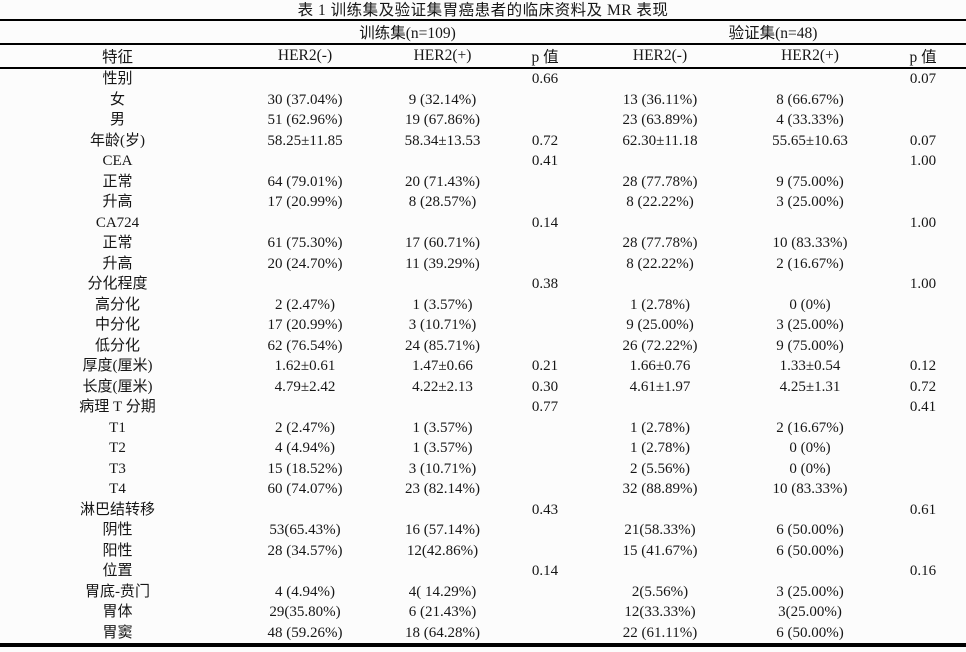 This screenshot has width=966, height=652. I want to click on feature-cell: T1, so click(117, 427).